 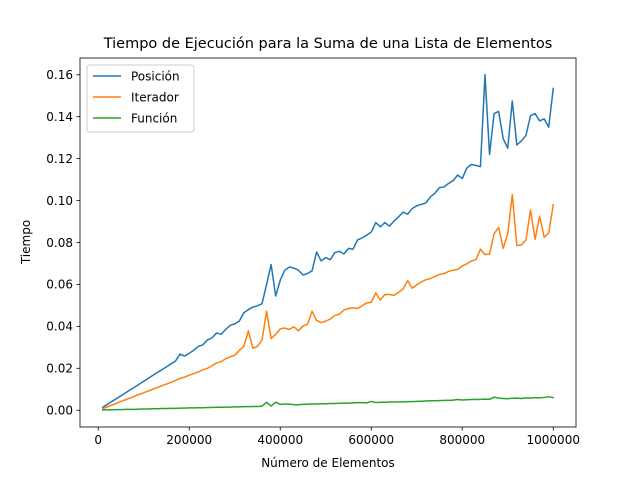 I want to click on x-tick-label: 200000, so click(x=189, y=440).